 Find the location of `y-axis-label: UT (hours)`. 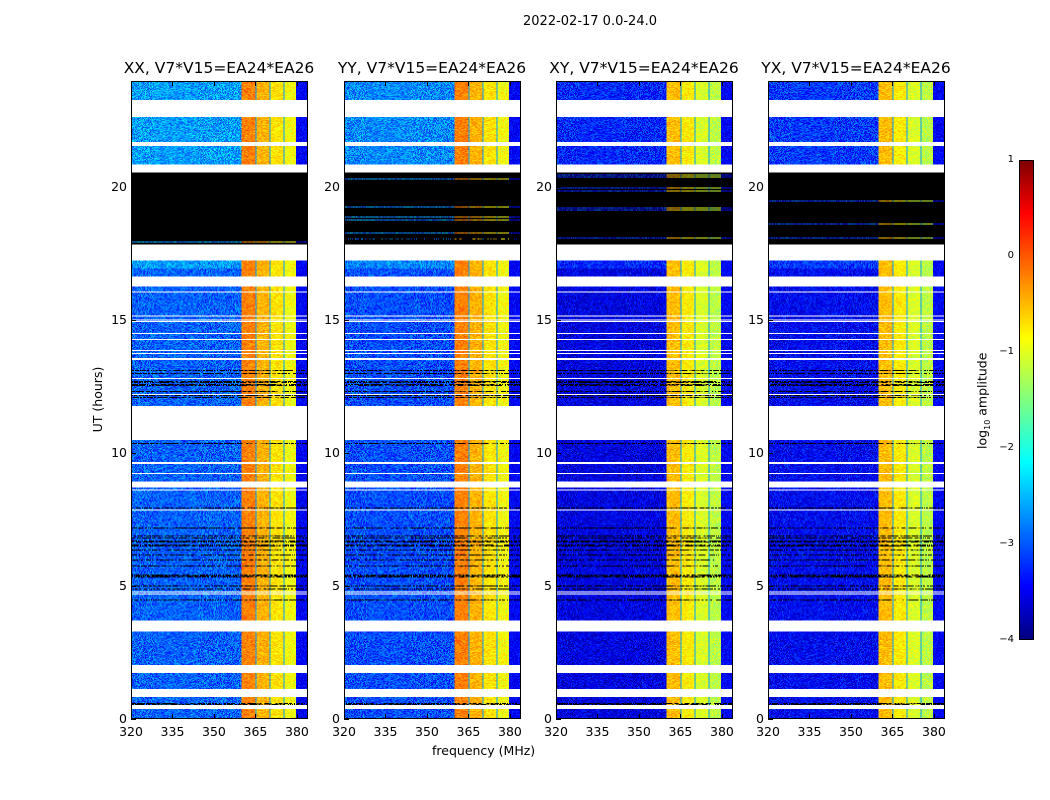

y-axis-label: UT (hours) is located at coordinates (97, 399).